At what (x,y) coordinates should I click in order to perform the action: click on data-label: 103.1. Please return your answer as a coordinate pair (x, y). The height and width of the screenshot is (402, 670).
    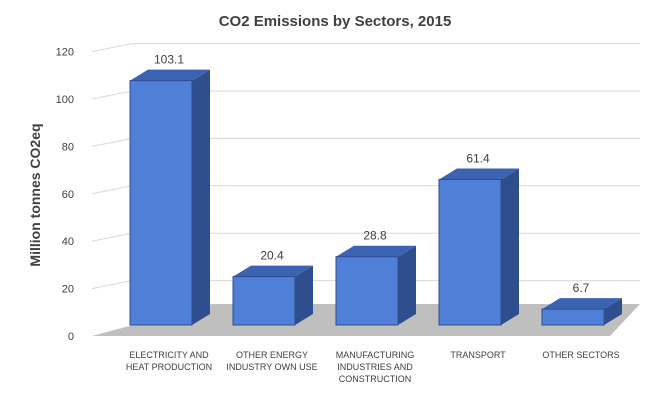
    Looking at the image, I should click on (169, 60).